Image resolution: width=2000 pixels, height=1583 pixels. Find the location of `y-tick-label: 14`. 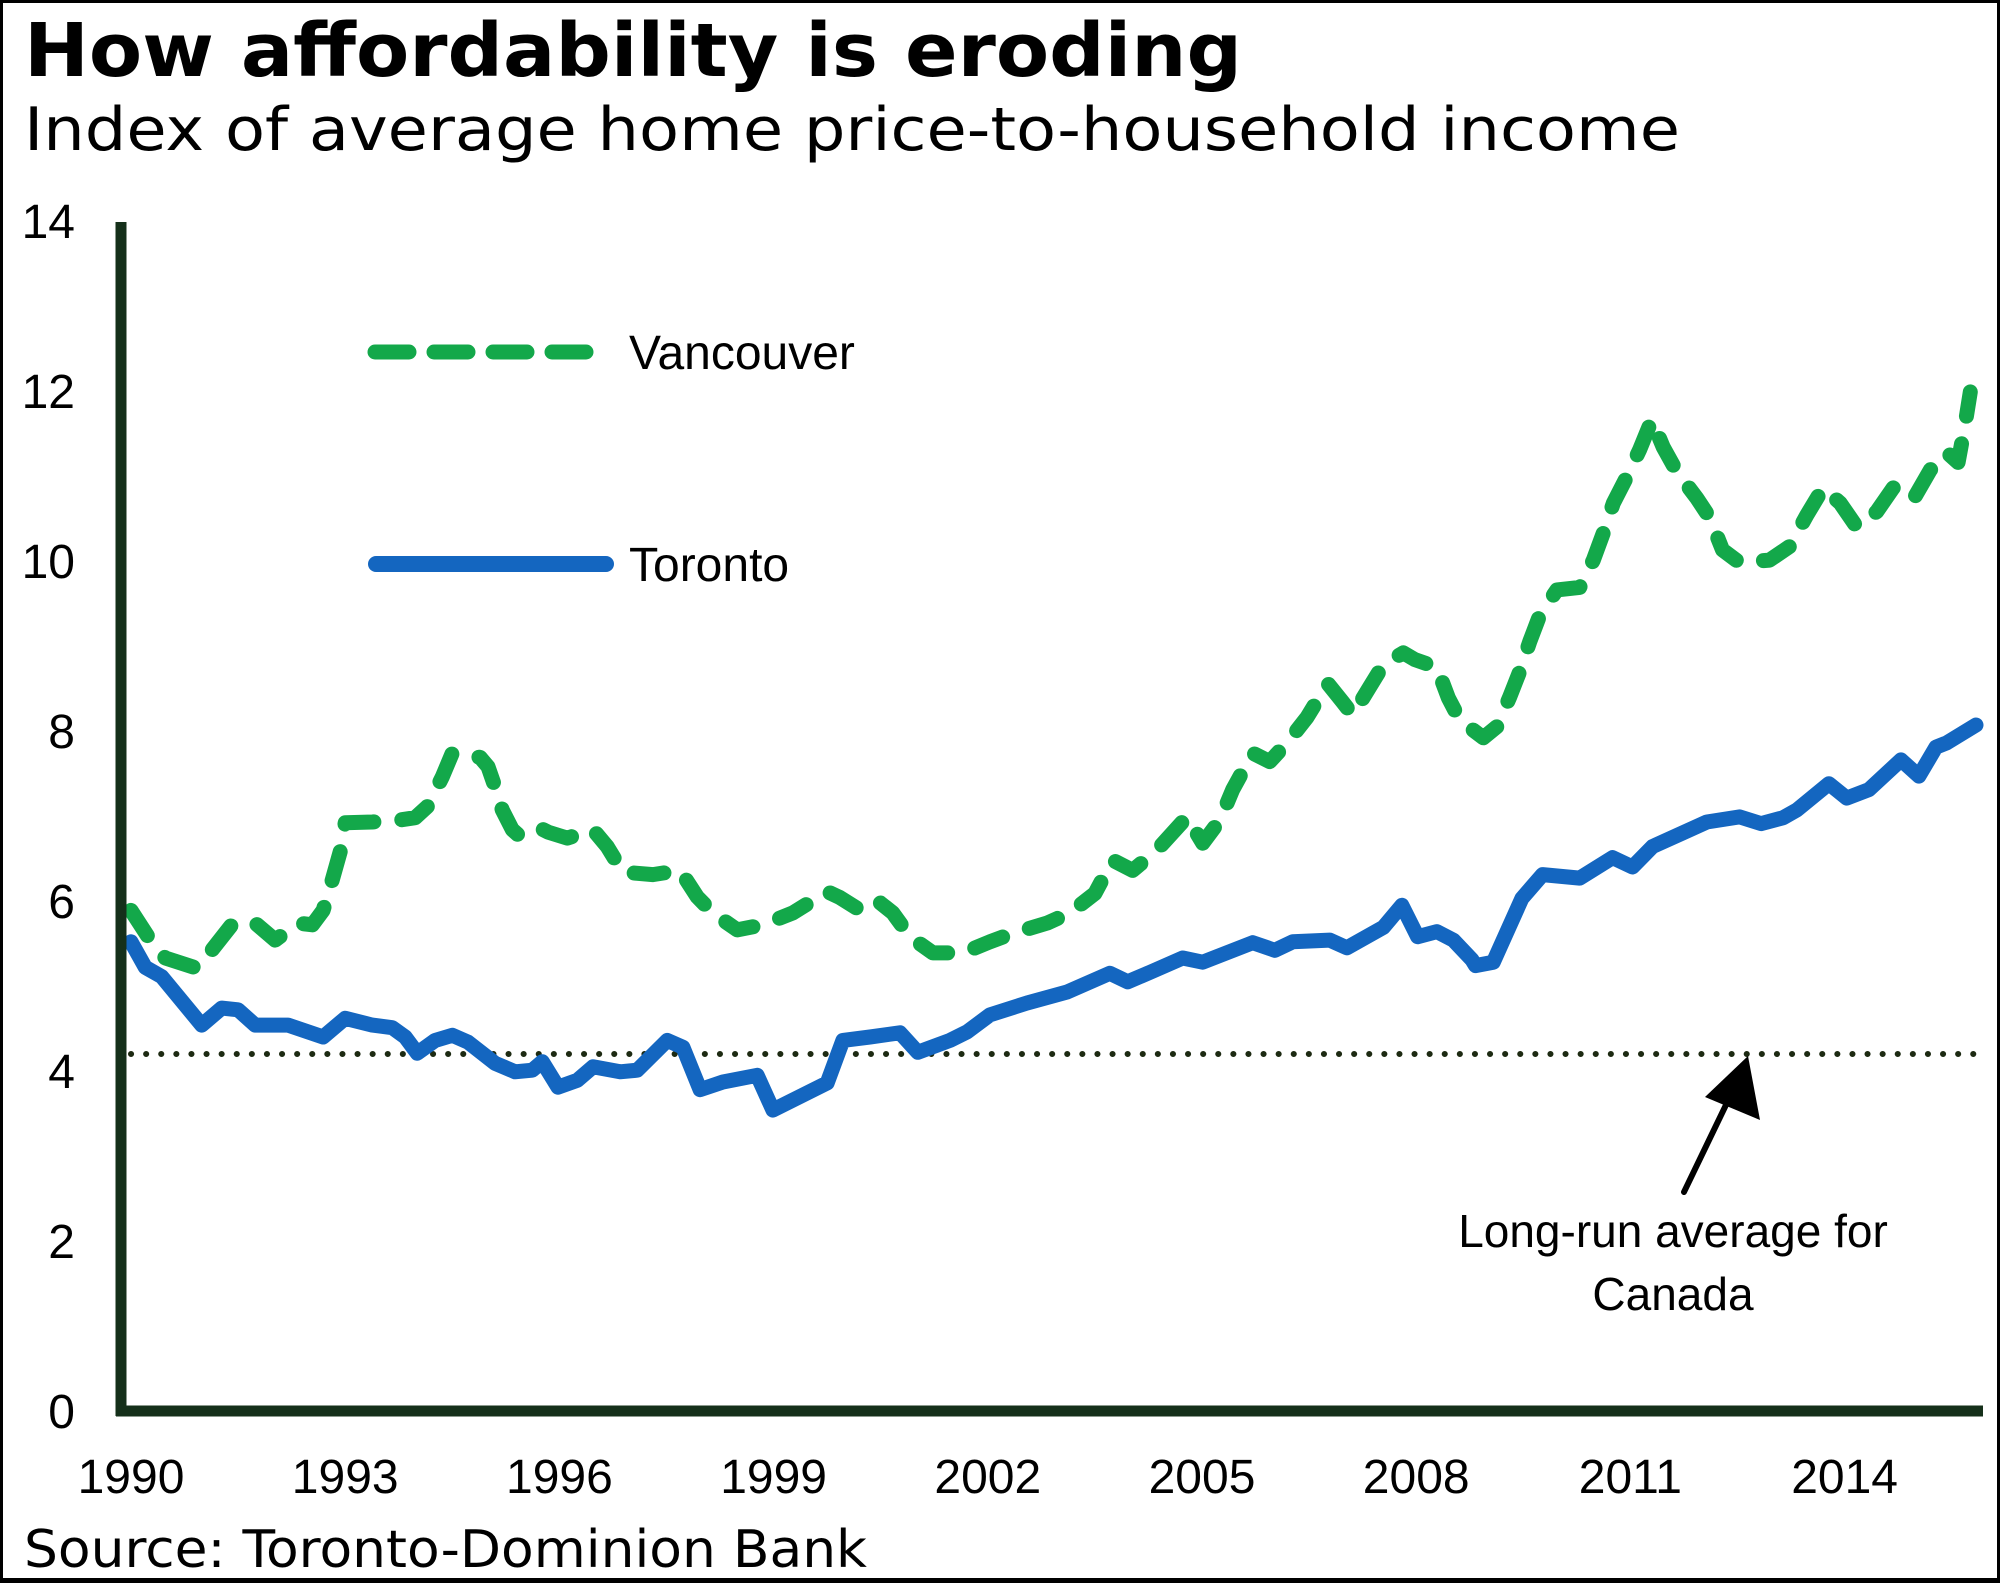

y-tick-label: 14 is located at coordinates (48, 222).